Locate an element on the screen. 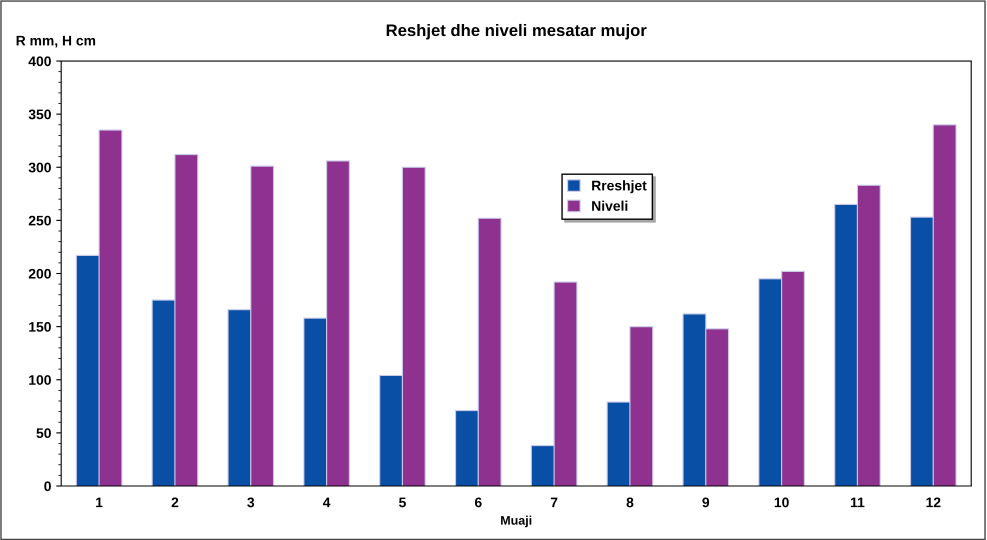 This screenshot has height=540, width=987. x-tick-label: 5 is located at coordinates (402, 503).